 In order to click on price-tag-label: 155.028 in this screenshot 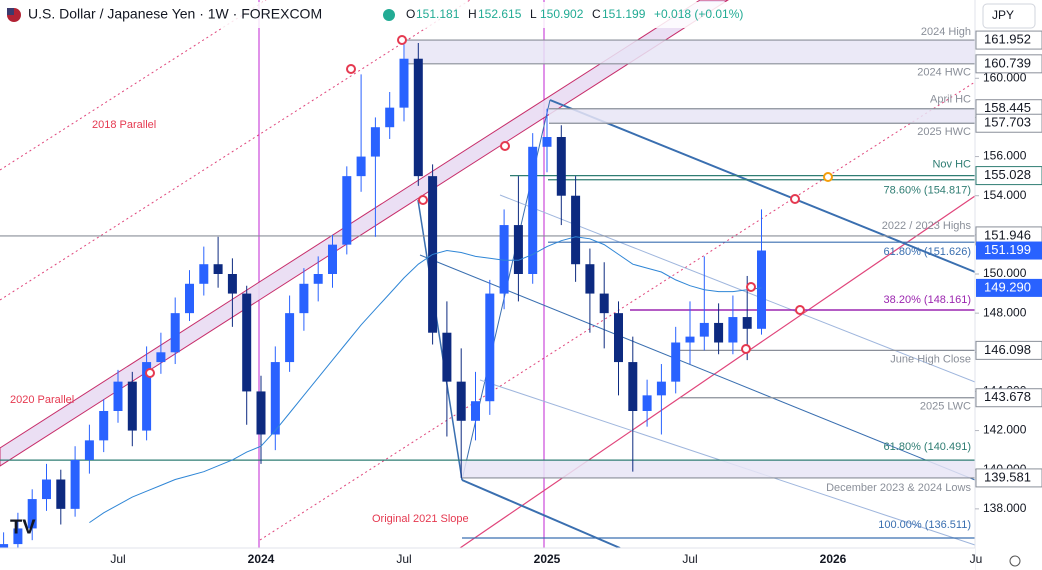, I will do `click(1007, 174)`.